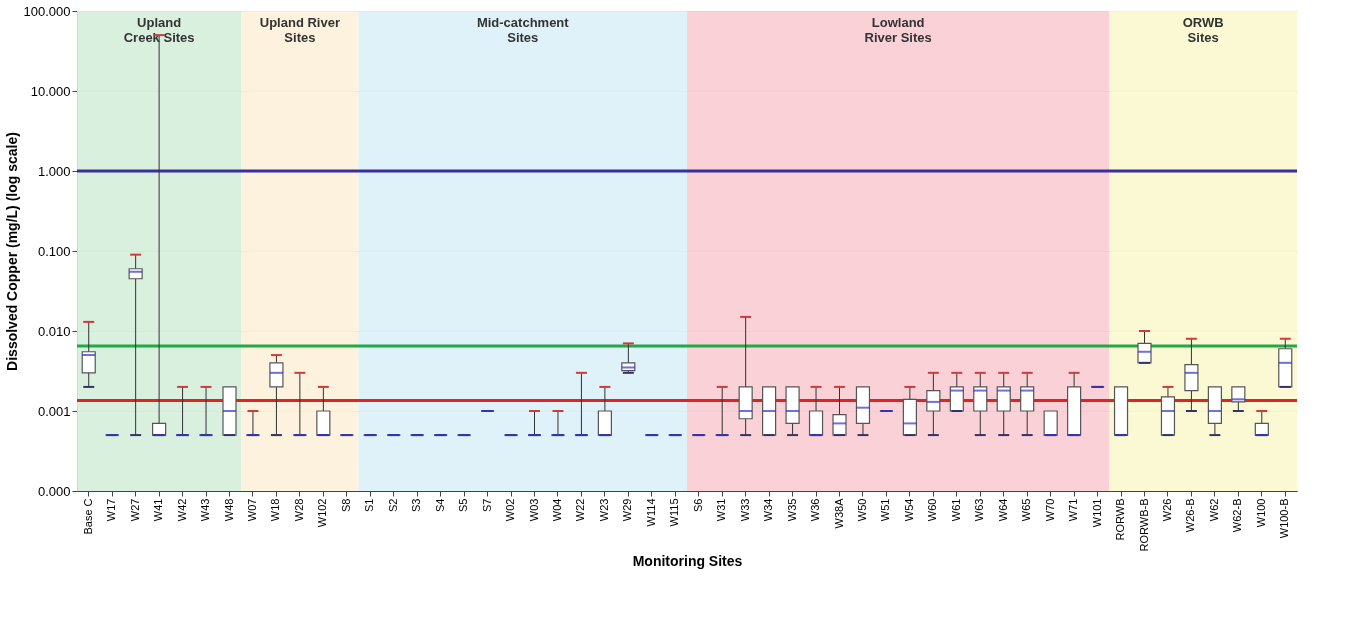  I want to click on x-tick-label: W17, so click(111, 510).